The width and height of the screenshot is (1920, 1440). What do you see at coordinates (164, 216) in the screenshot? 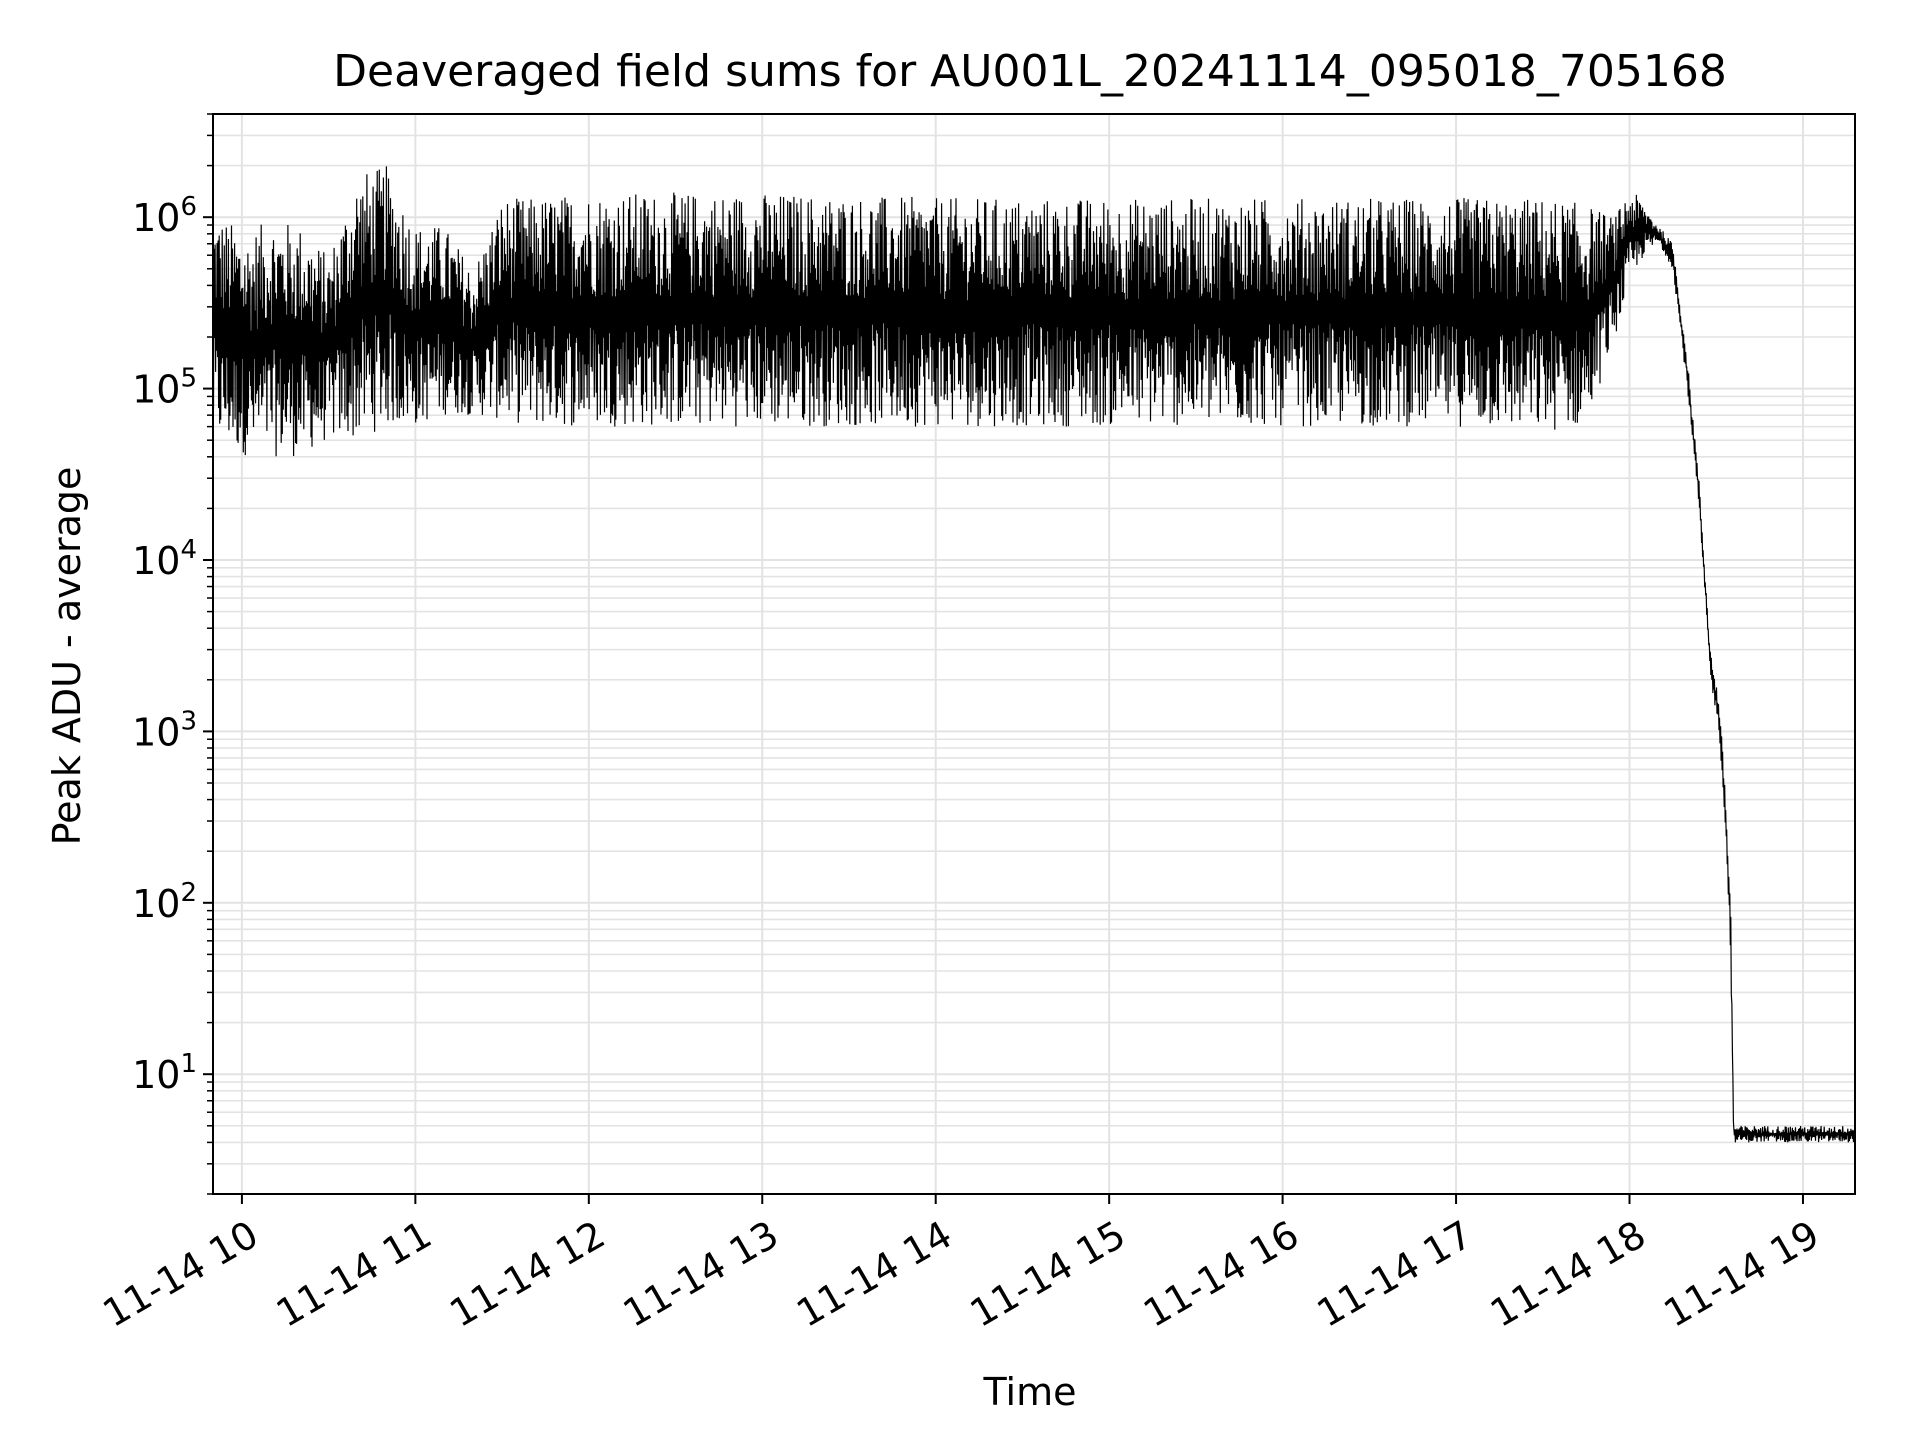
I see `y-tick-label: 106` at bounding box center [164, 216].